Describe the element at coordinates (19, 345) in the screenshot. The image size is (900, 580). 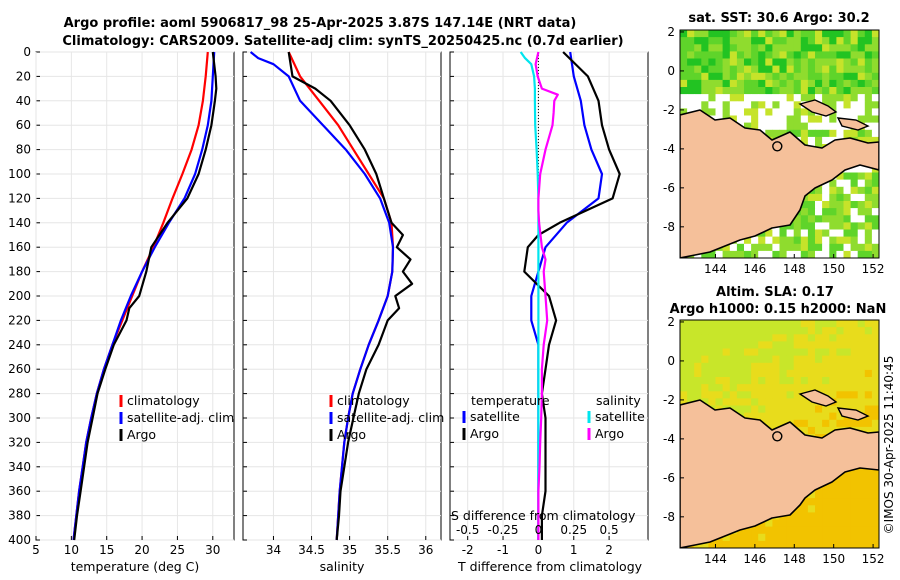
I see `depth-tick-label: 240` at that location.